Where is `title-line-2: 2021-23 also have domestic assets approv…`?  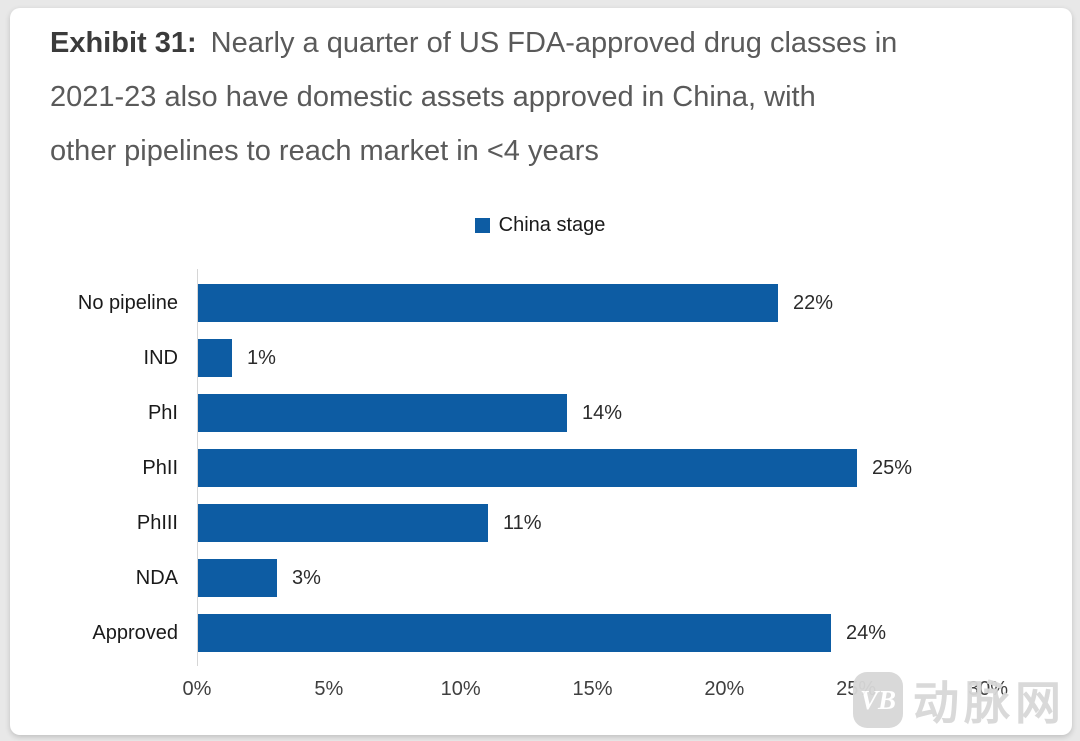 title-line-2: 2021-23 also have domestic assets approv… is located at coordinates (433, 97).